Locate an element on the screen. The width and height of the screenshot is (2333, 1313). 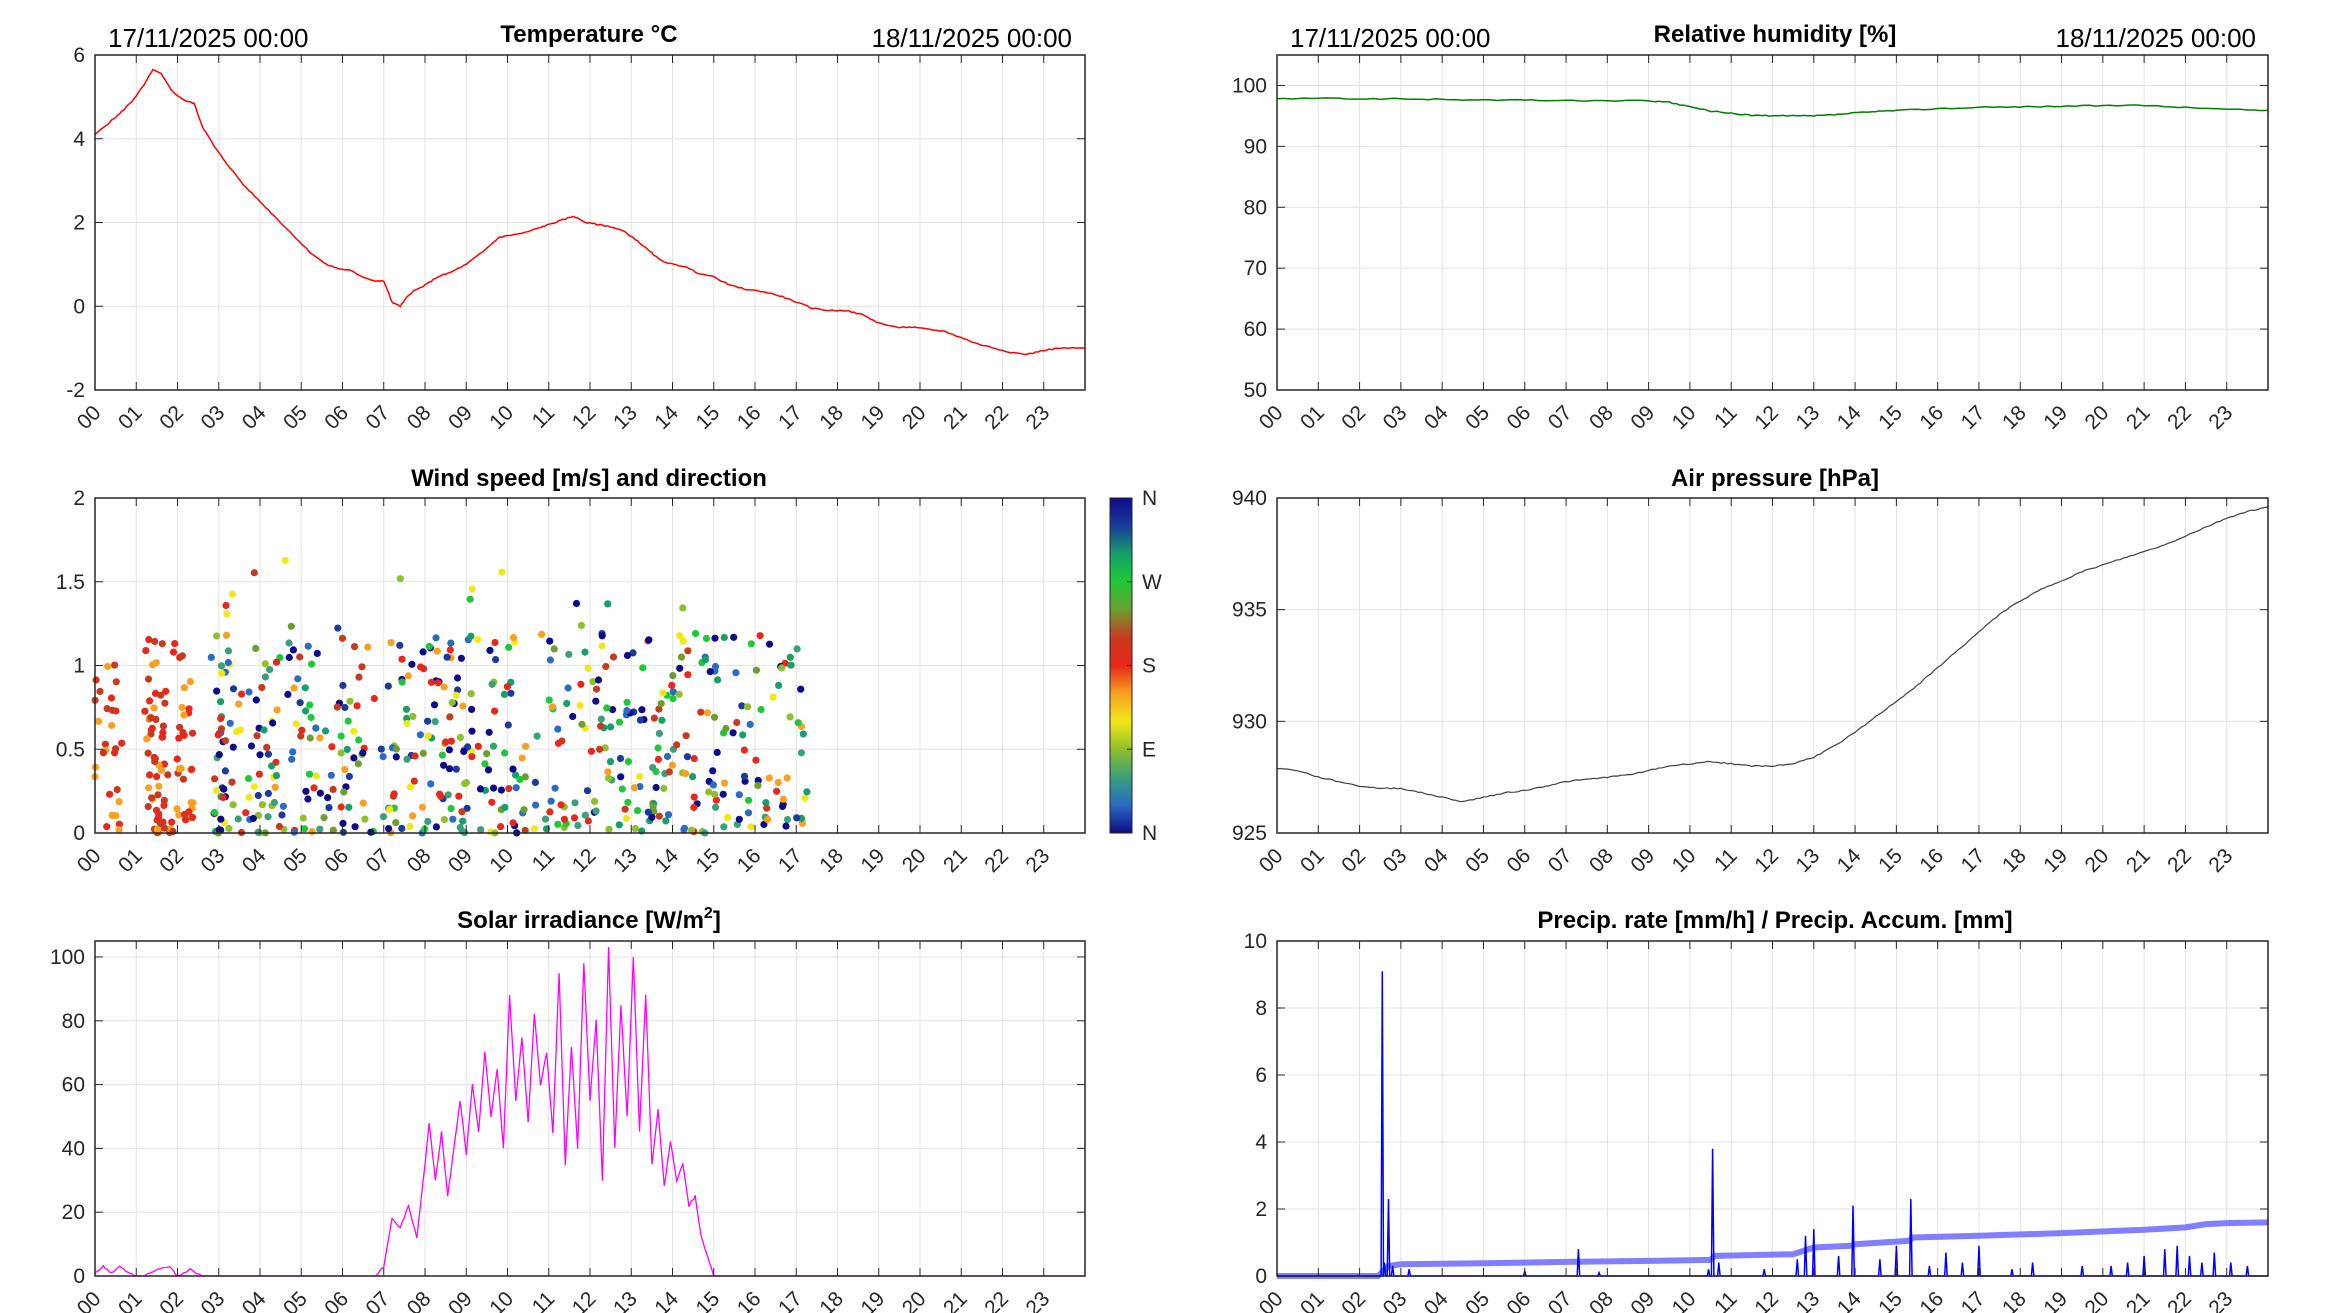
y-tick-label: 70 is located at coordinates (1255, 268).